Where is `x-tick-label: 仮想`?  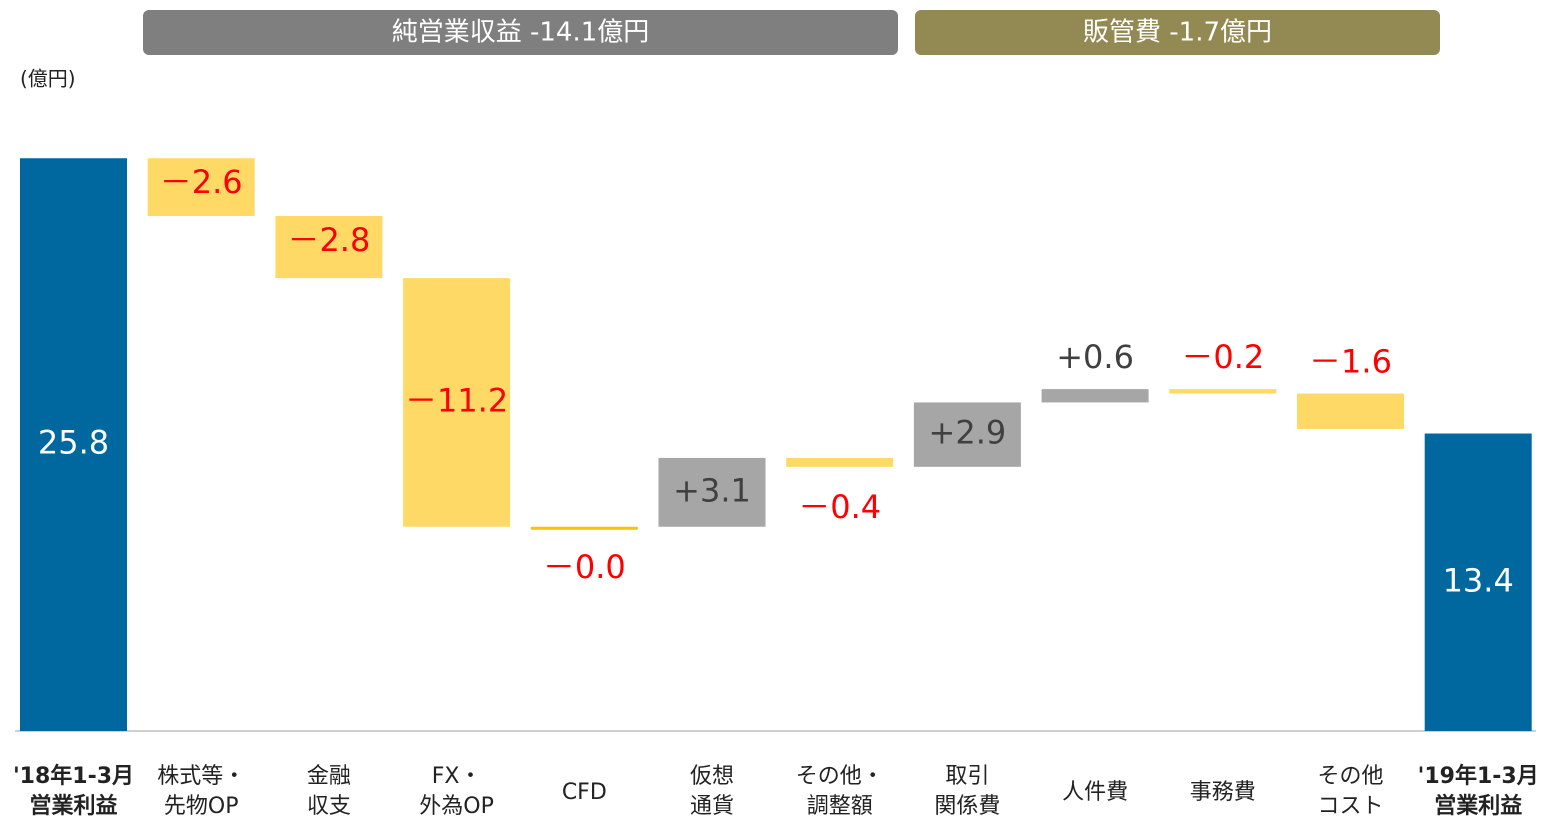 x-tick-label: 仮想 is located at coordinates (712, 776).